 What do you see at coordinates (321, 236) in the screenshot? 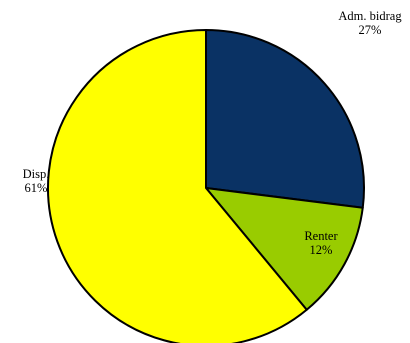
I see `pie-label-name: Renter` at bounding box center [321, 236].